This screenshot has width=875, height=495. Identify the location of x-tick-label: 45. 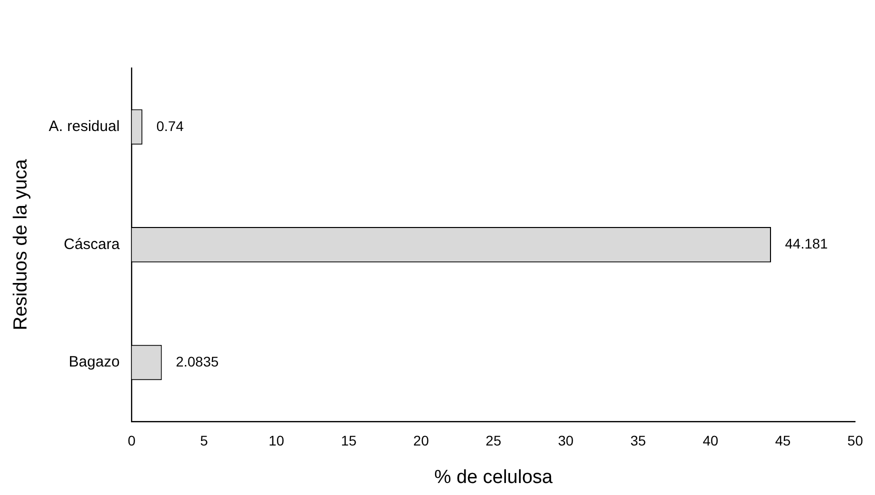
(783, 440).